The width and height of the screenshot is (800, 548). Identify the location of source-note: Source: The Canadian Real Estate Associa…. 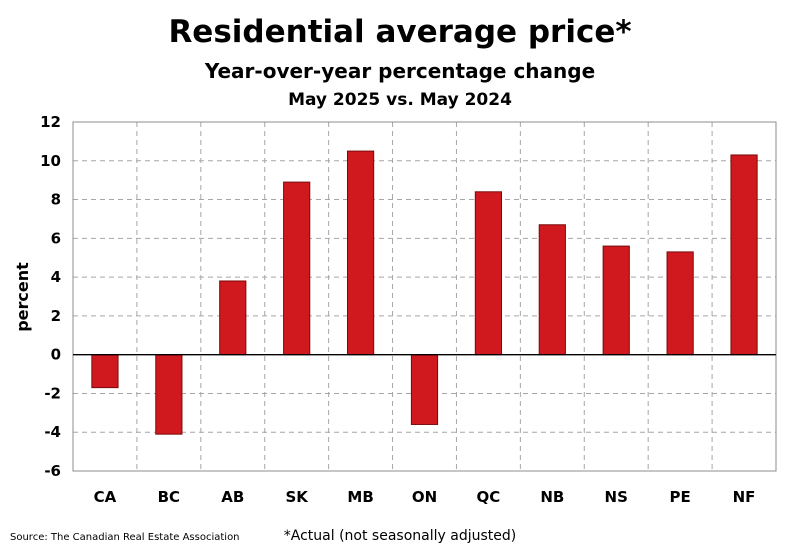
(125, 537).